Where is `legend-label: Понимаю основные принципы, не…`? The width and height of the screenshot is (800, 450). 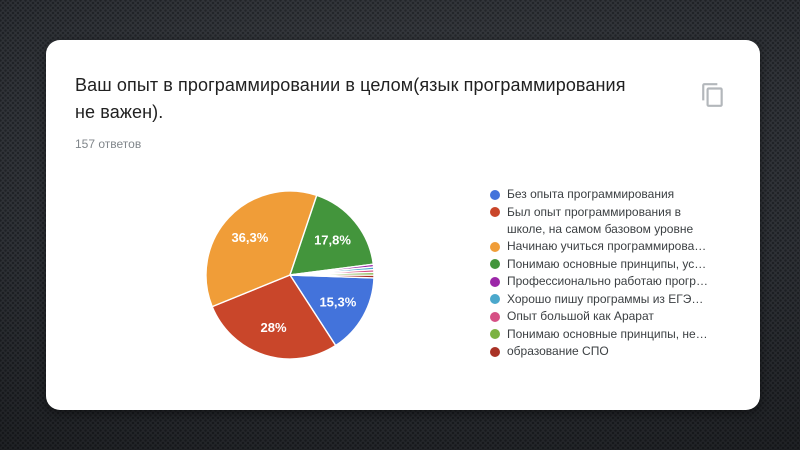 legend-label: Понимаю основные принципы, не… is located at coordinates (607, 333).